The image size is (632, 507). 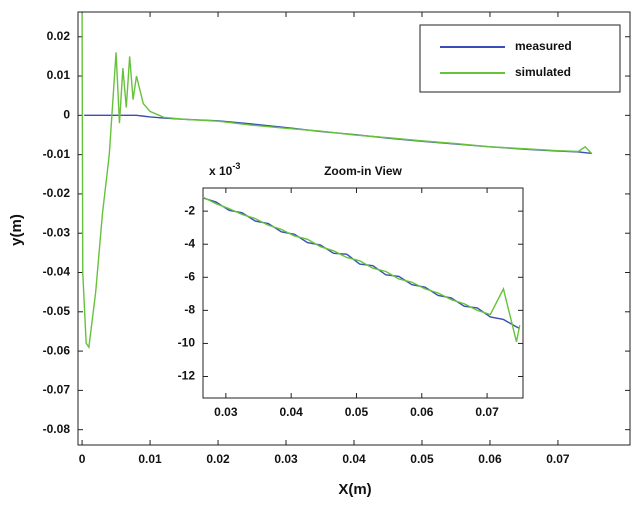 I want to click on x-tick-label: 0.01, so click(x=150, y=459).